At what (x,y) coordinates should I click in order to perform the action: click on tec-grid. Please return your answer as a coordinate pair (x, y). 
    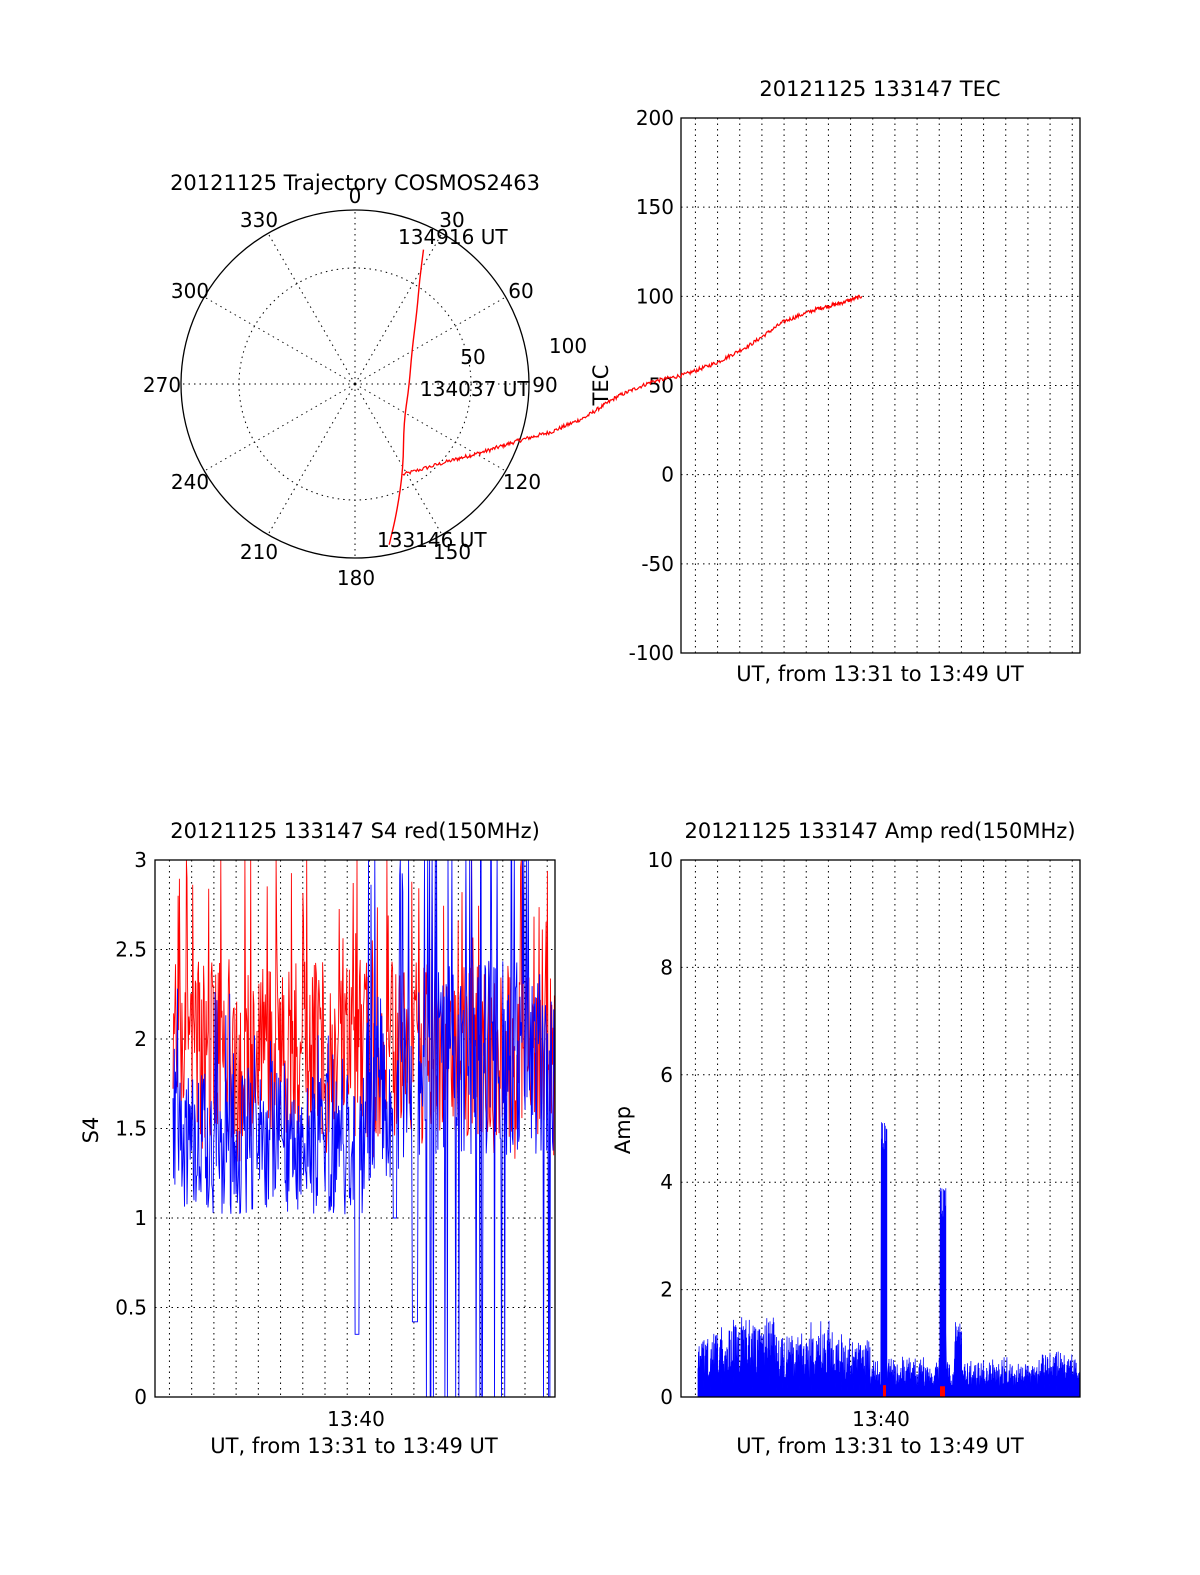
    Looking at the image, I should click on (880, 385).